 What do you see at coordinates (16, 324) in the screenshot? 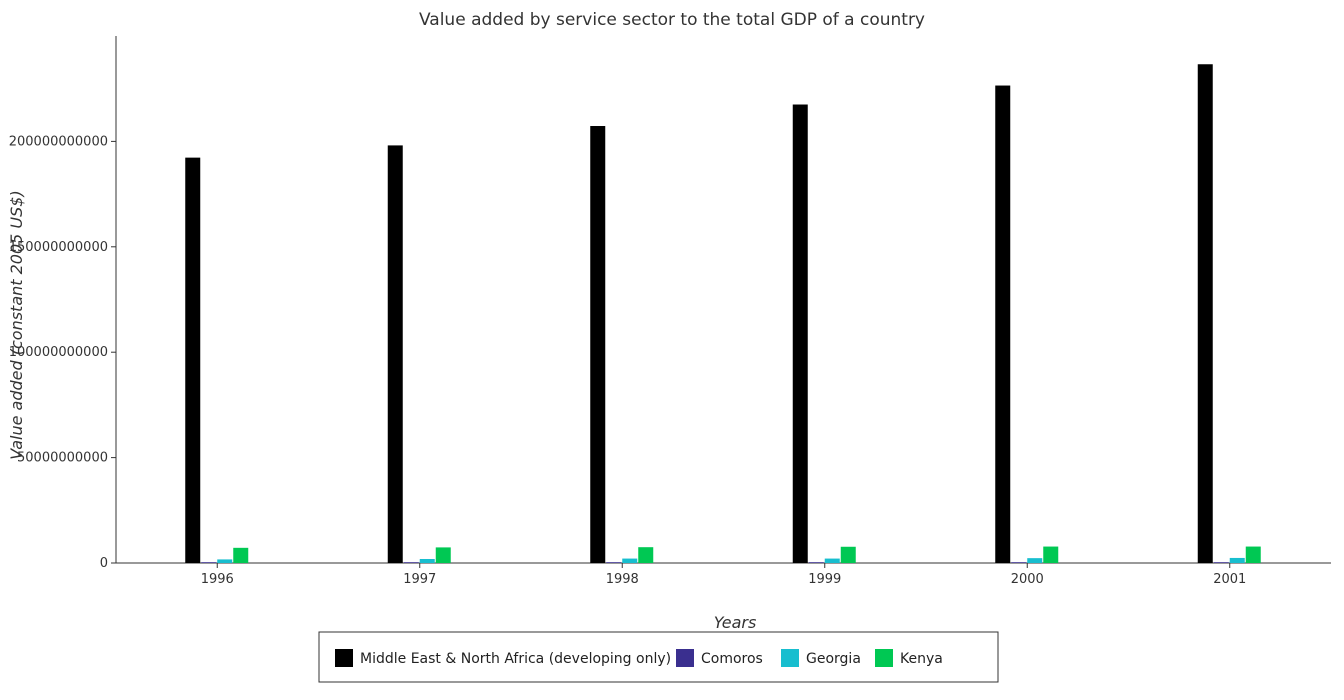
I see `y-axis-label: Value added (constant 2005 US$)` at bounding box center [16, 324].